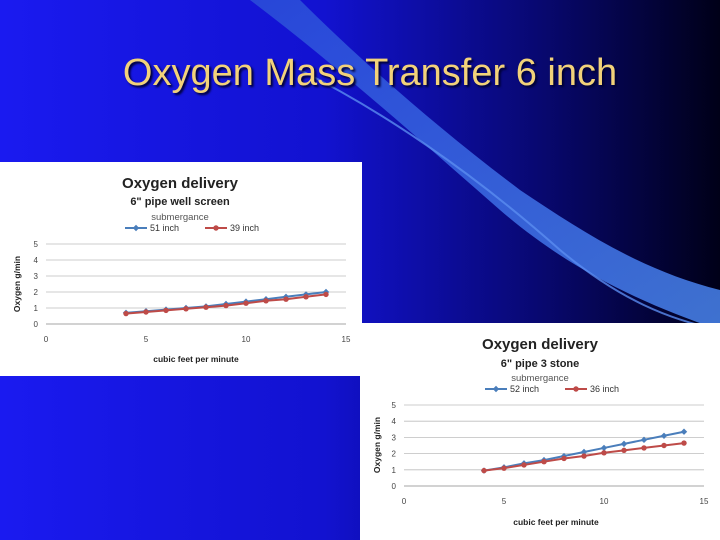 Image resolution: width=720 pixels, height=540 pixels. What do you see at coordinates (180, 202) in the screenshot?
I see `chart-subtitle: 6" pipe well screen` at bounding box center [180, 202].